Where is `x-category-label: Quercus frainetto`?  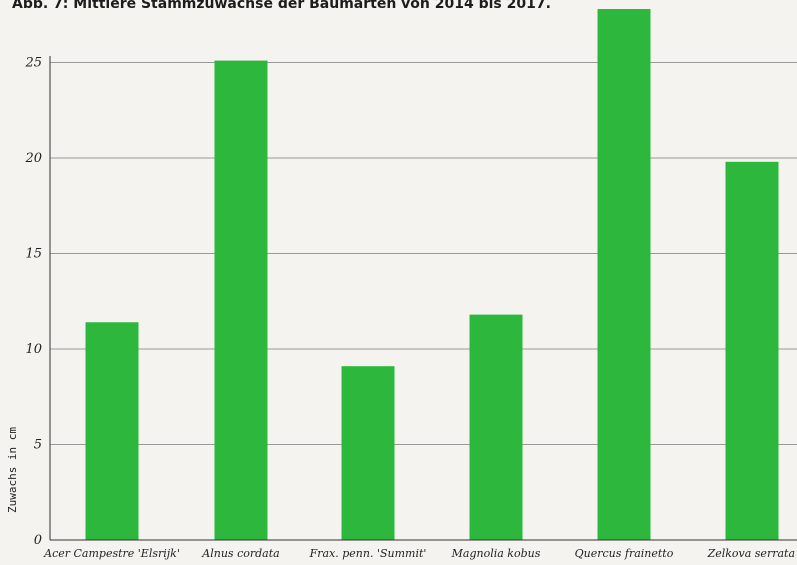
x-category-label: Quercus frainetto is located at coordinates (624, 553).